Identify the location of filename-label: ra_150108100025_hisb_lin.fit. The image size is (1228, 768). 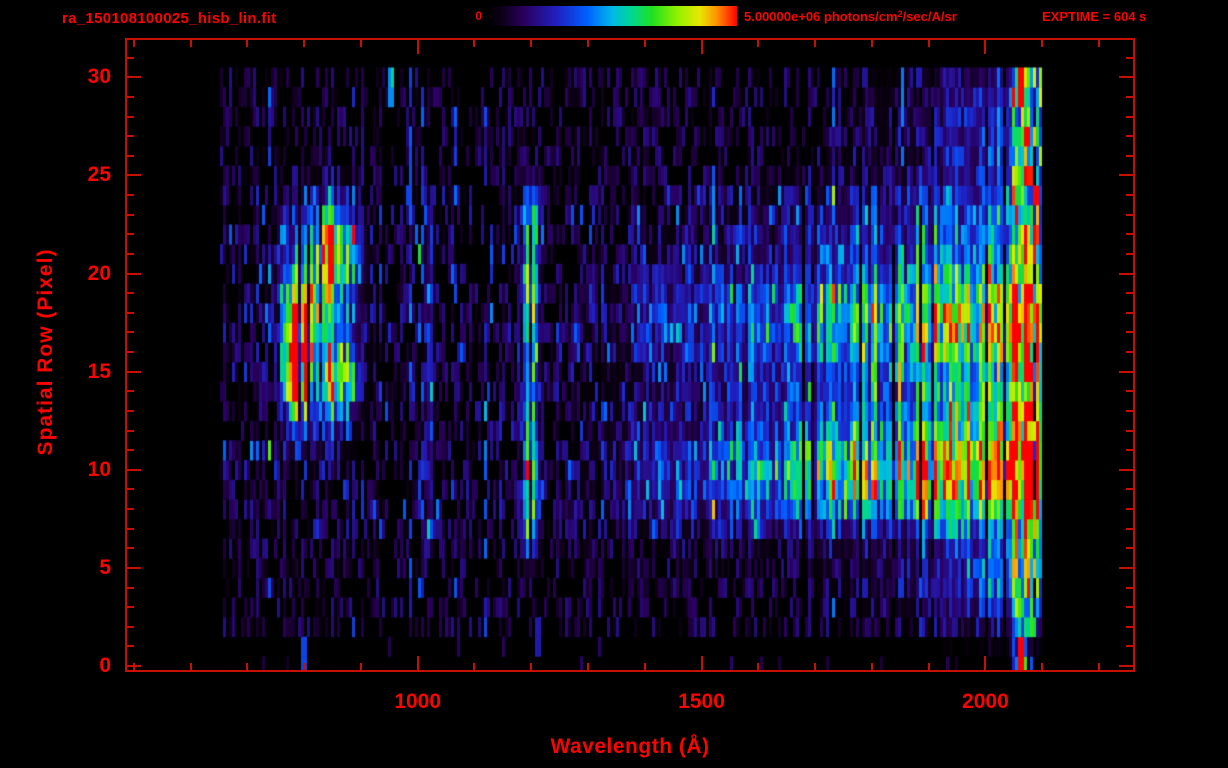
(169, 18).